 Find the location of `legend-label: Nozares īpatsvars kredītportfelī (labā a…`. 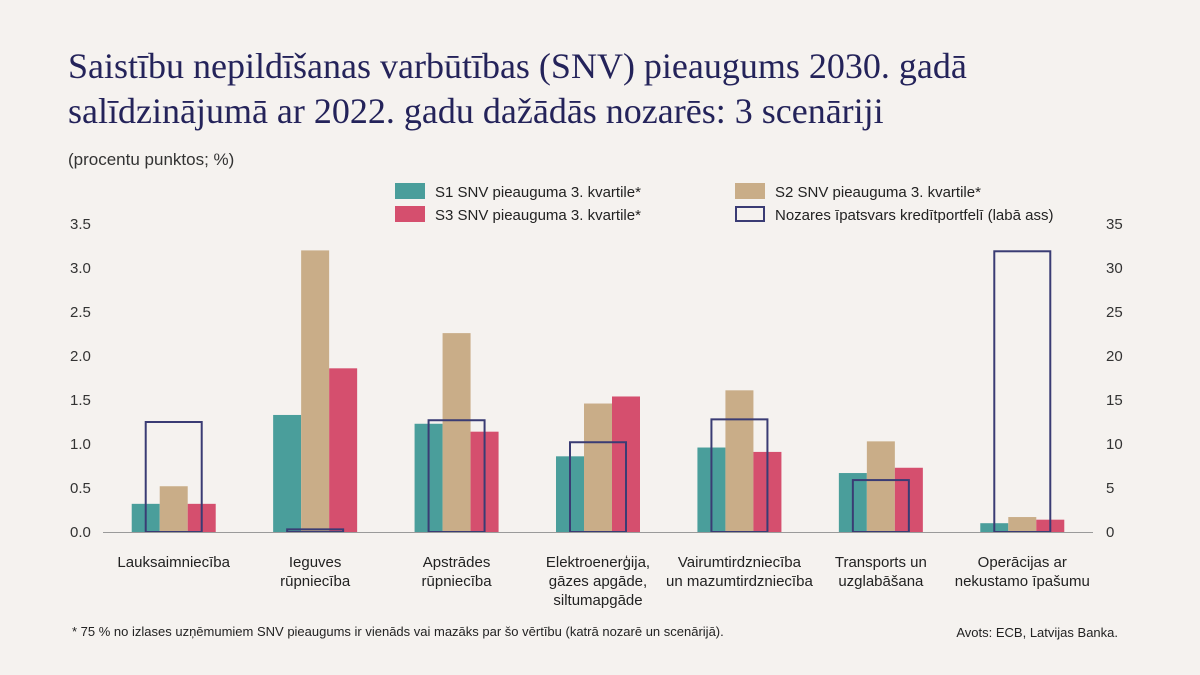

legend-label: Nozares īpatsvars kredītportfelī (labā a… is located at coordinates (914, 215).